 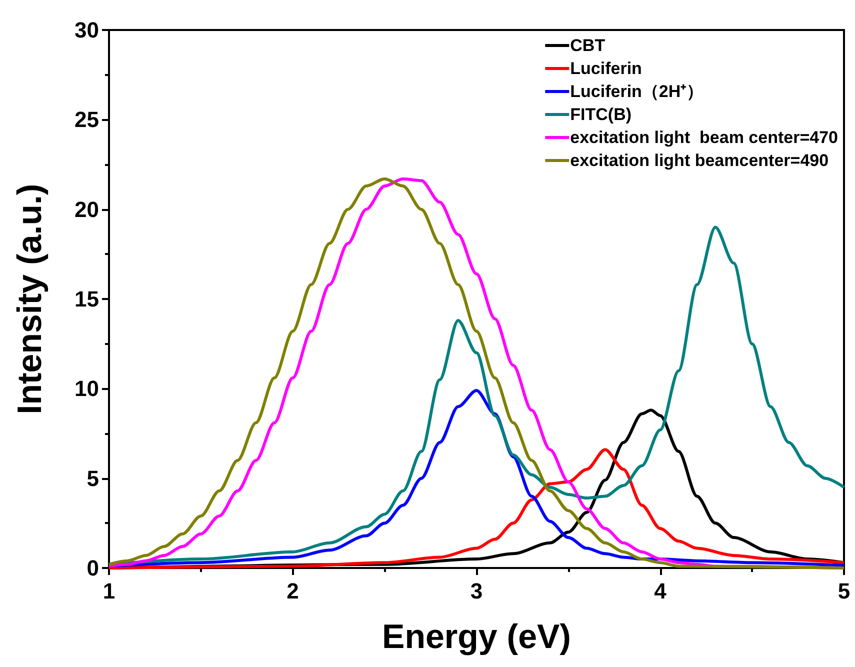 I want to click on y-tick-label: 25, so click(x=86, y=119).